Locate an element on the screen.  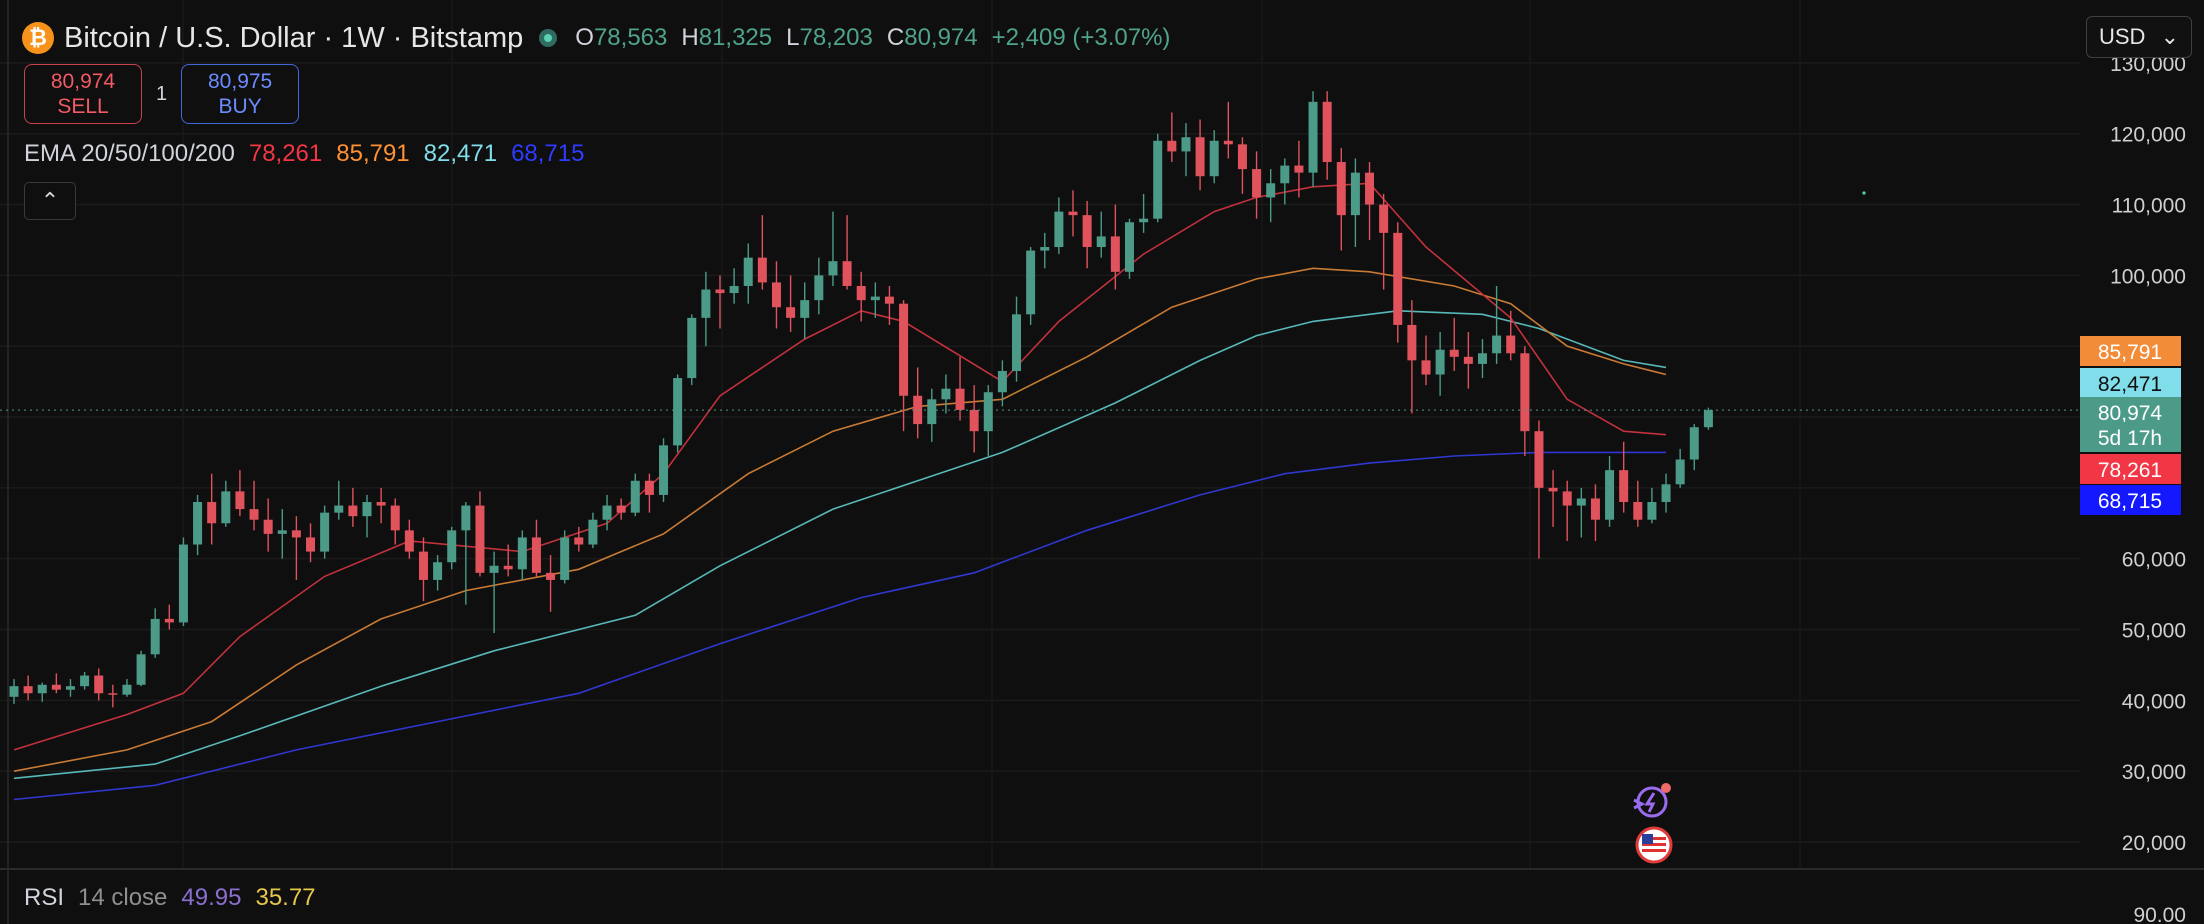
price-axis-label: 120,000 is located at coordinates (2148, 135).